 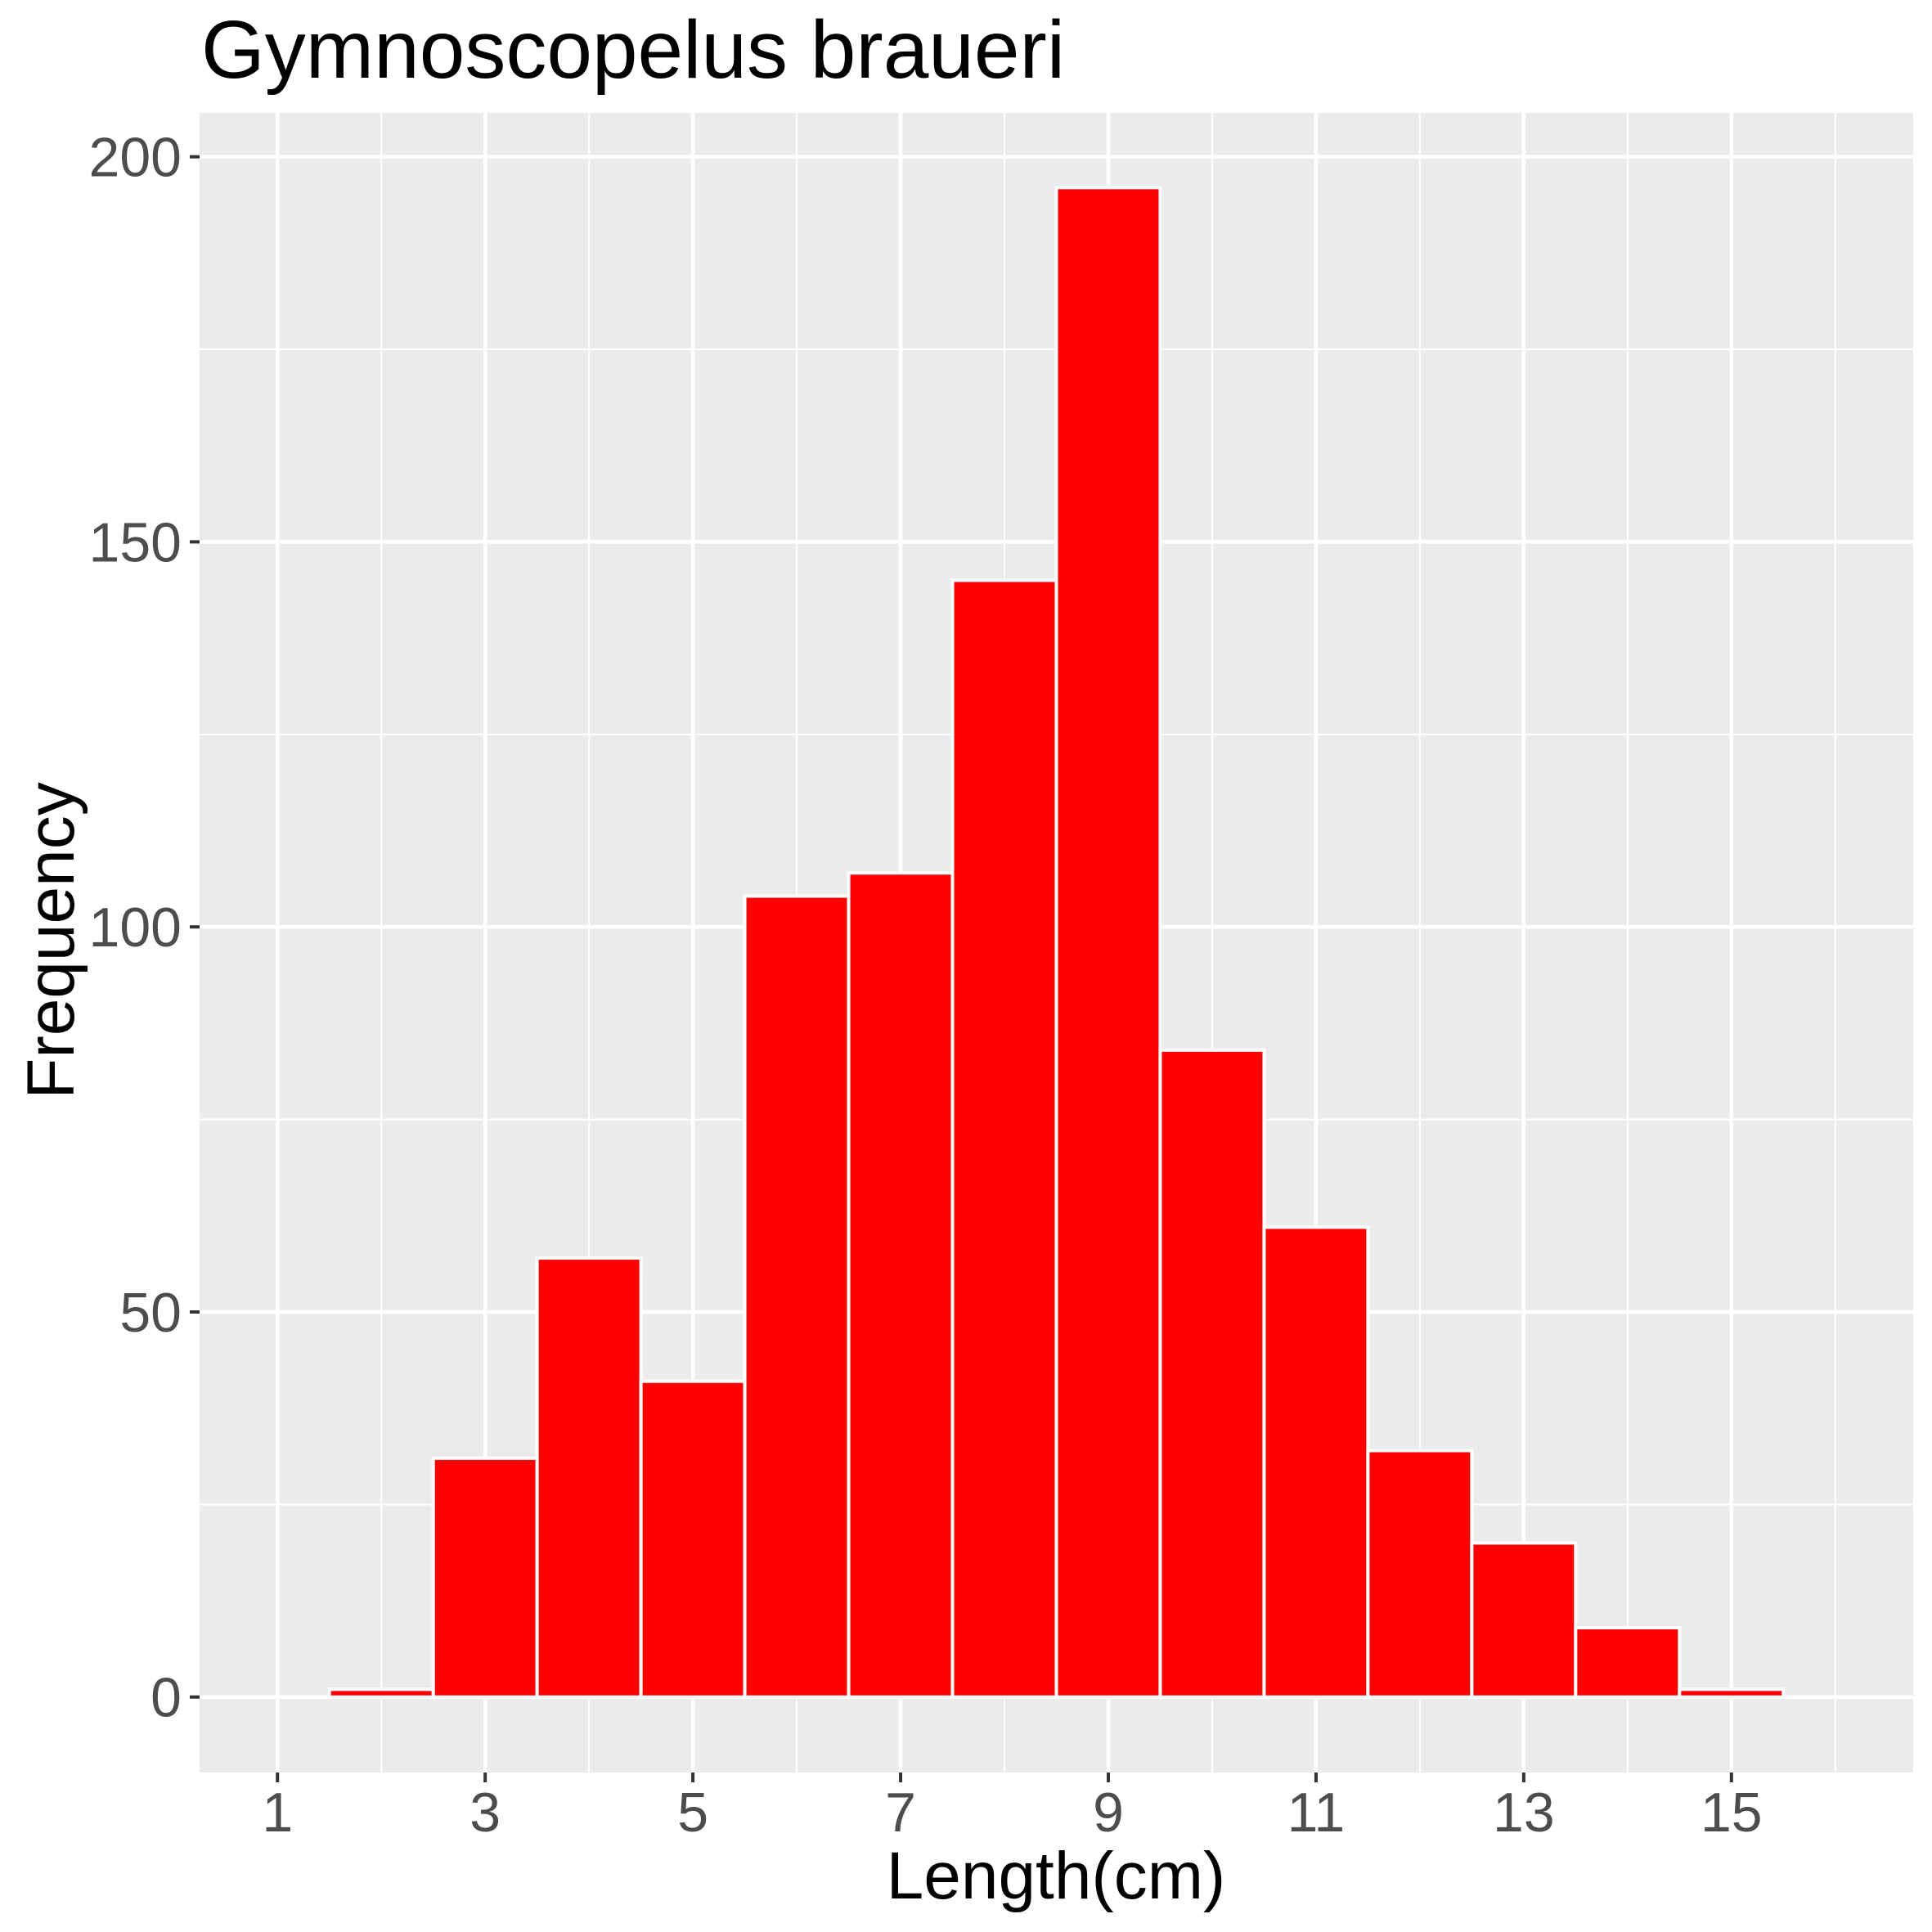 I want to click on x-tick-label: 11, so click(x=1317, y=1813).